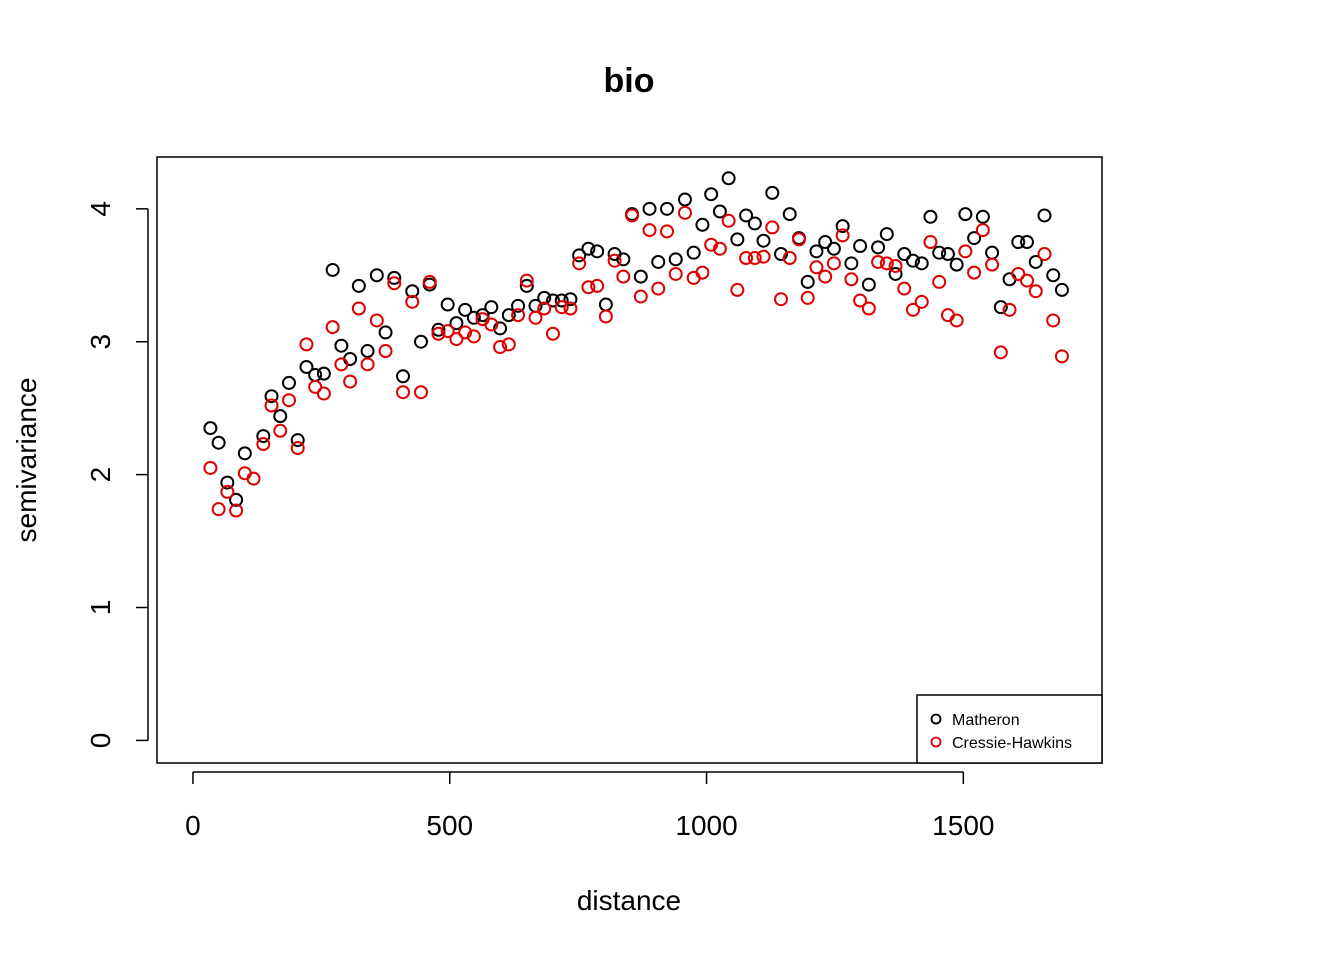 This screenshot has height=960, width=1344. Describe the element at coordinates (193, 825) in the screenshot. I see `x-tick-label: 0` at that location.